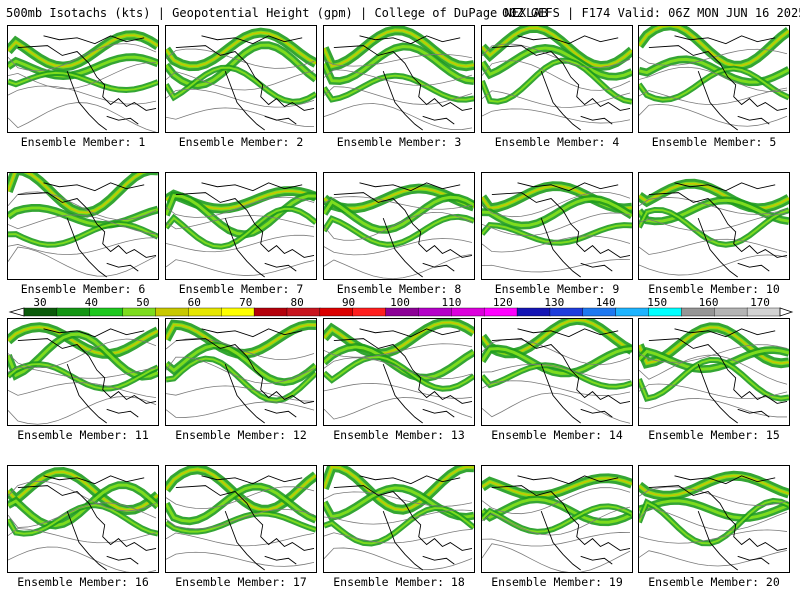  What do you see at coordinates (557, 582) in the screenshot?
I see `ensemble-member-label: Ensemble Member: 19` at bounding box center [557, 582].